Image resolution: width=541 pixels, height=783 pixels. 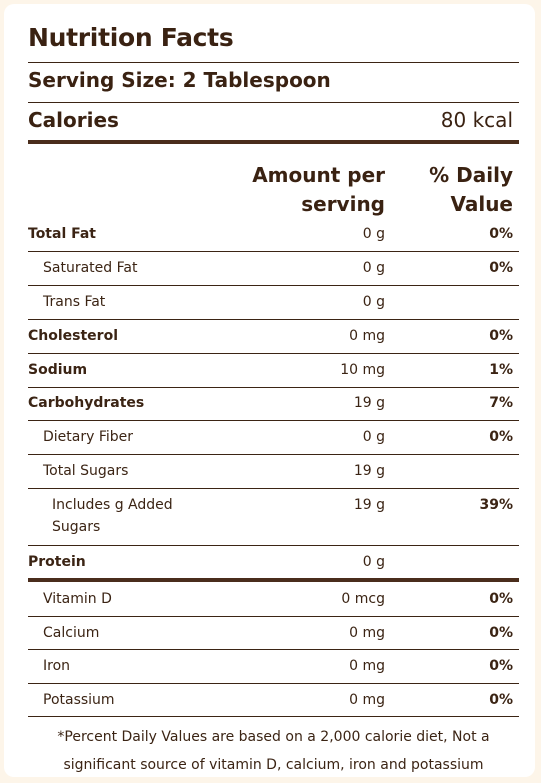 I want to click on nutrient-name: Total Fat, so click(x=62, y=234).